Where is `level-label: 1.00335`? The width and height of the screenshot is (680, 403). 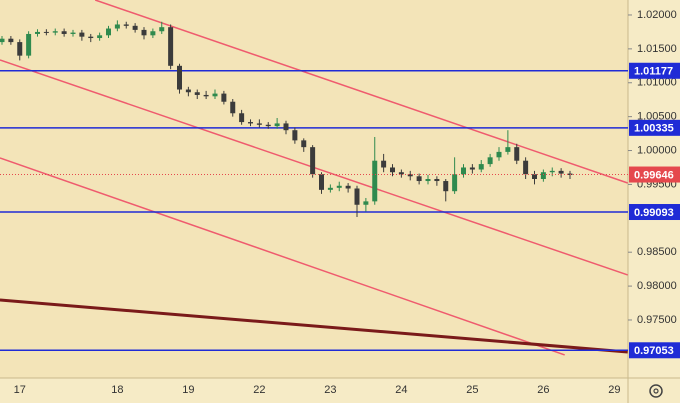
level-label: 1.00335 is located at coordinates (654, 129).